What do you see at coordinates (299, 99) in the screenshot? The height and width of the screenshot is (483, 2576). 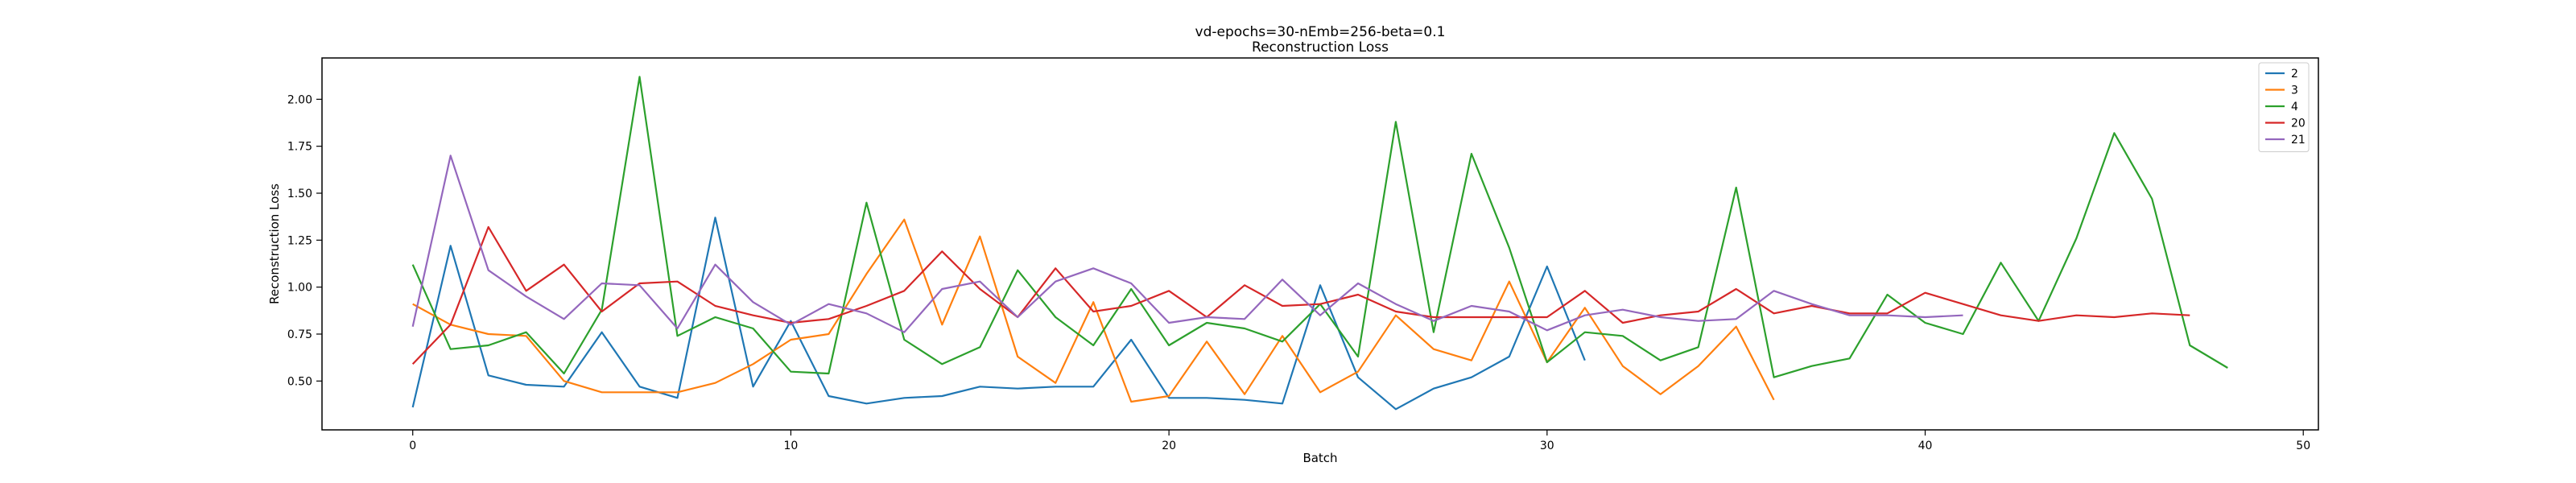 I see `y-tick-label: 2.00` at bounding box center [299, 99].